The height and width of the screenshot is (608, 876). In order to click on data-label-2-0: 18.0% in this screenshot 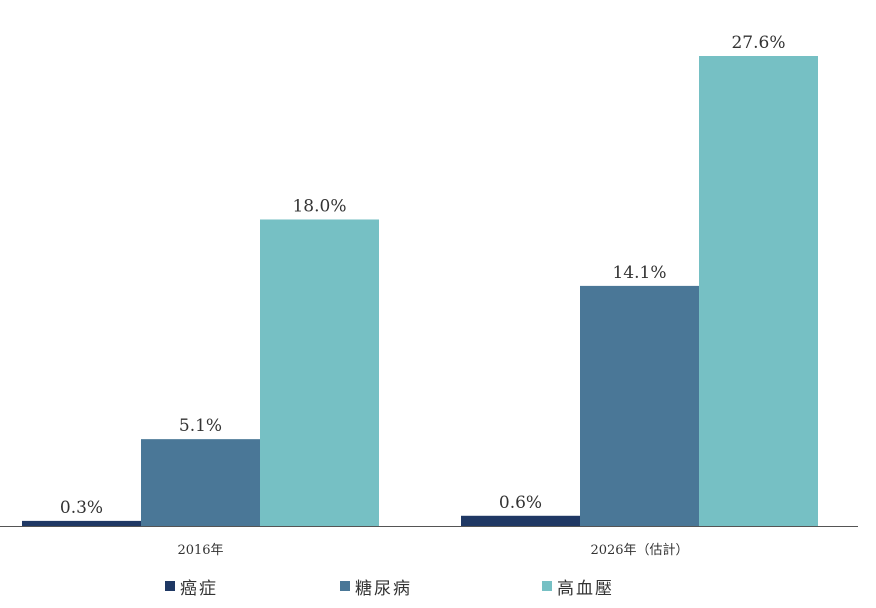, I will do `click(319, 206)`.